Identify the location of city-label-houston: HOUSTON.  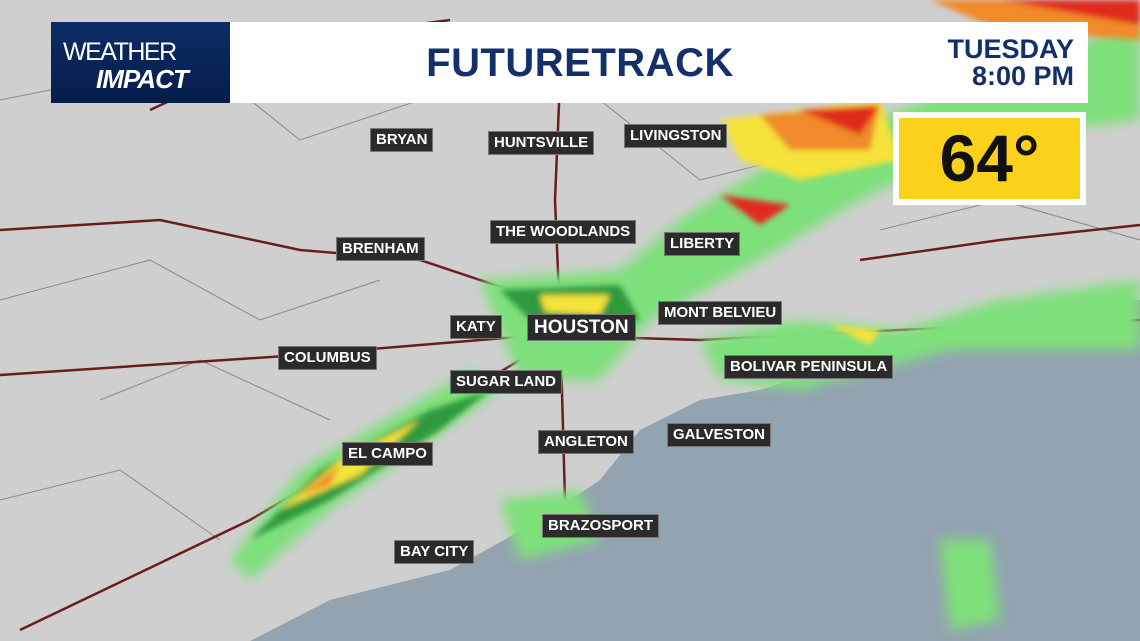
(581, 327).